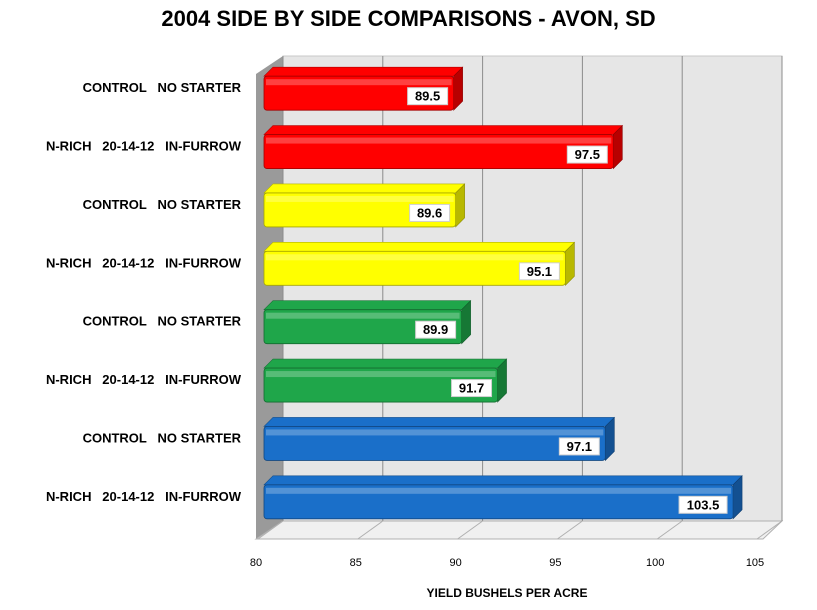  Describe the element at coordinates (455, 563) in the screenshot. I see `x-tick-label: 90` at that location.